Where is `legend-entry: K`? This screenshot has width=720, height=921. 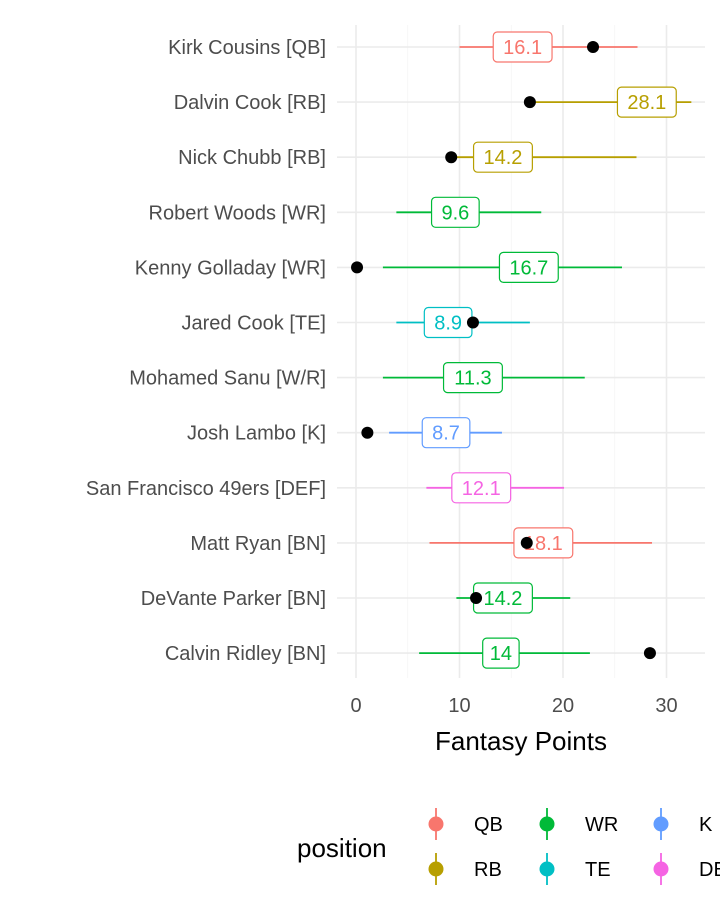
legend-entry: K is located at coordinates (706, 825).